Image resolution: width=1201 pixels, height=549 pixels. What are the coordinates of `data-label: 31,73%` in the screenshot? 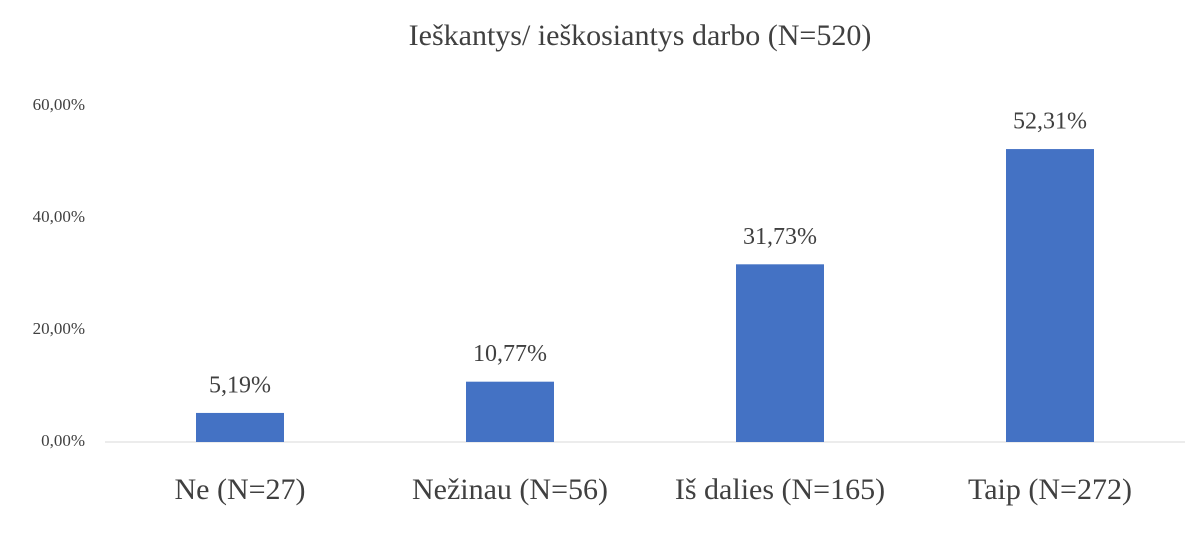 It's located at (780, 237).